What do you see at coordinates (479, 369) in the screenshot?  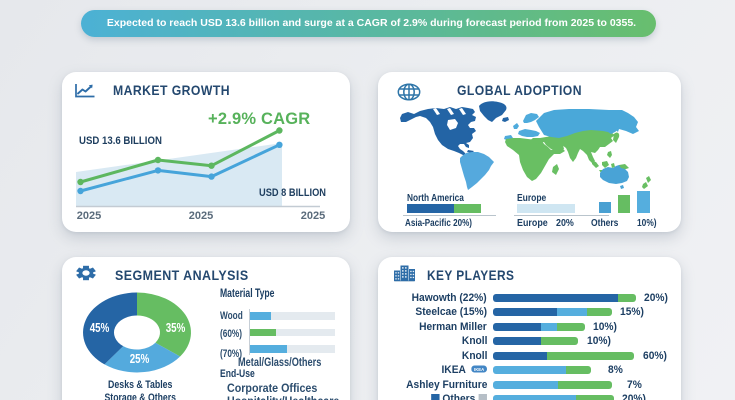 I see `svg-text: IKEA` at bounding box center [479, 369].